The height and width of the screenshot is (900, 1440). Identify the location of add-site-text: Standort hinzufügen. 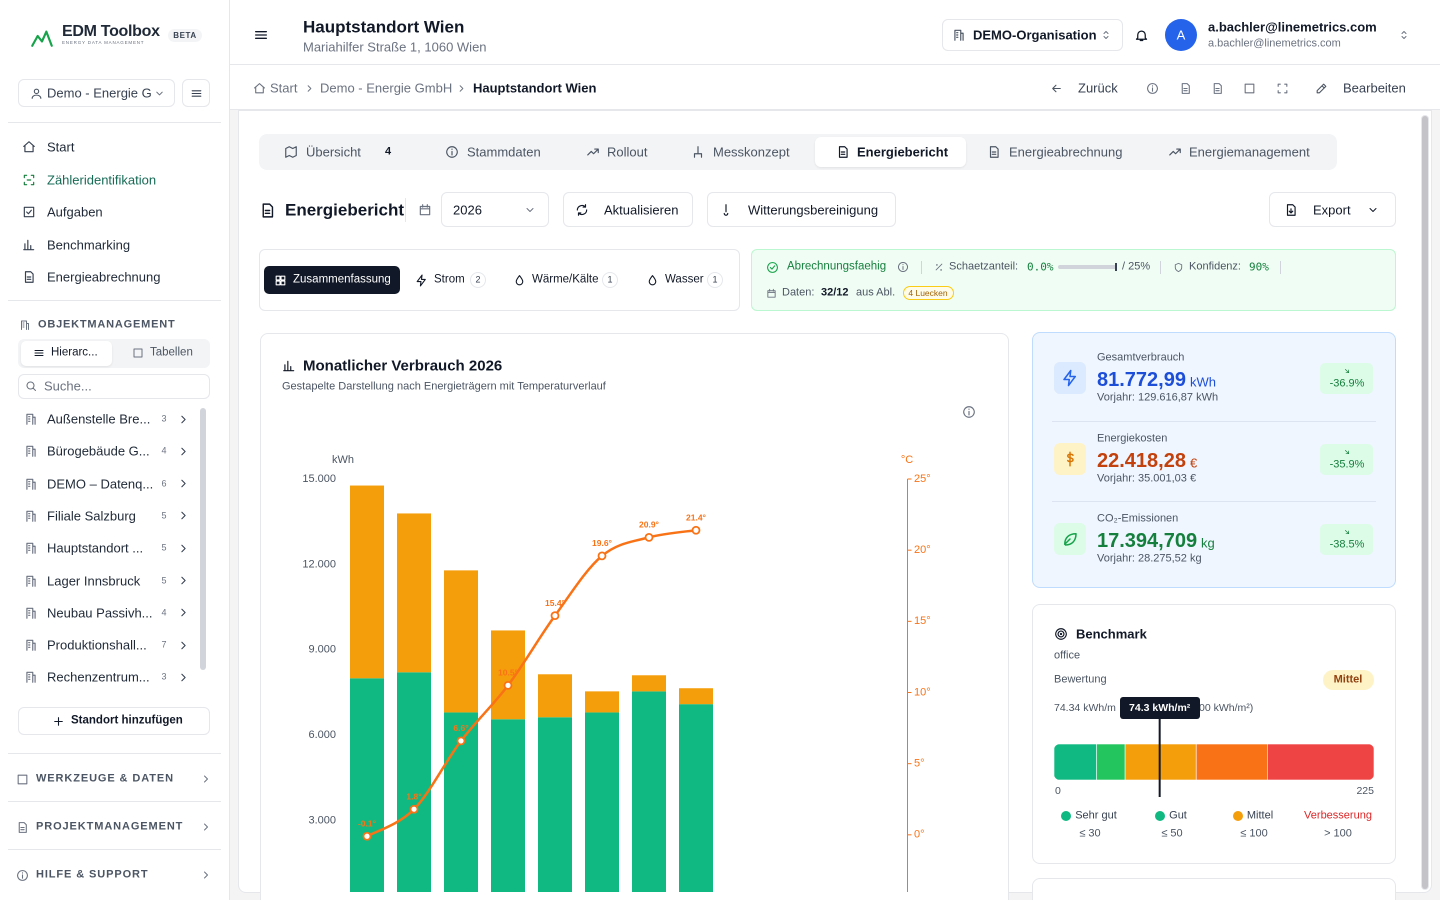
(127, 720).